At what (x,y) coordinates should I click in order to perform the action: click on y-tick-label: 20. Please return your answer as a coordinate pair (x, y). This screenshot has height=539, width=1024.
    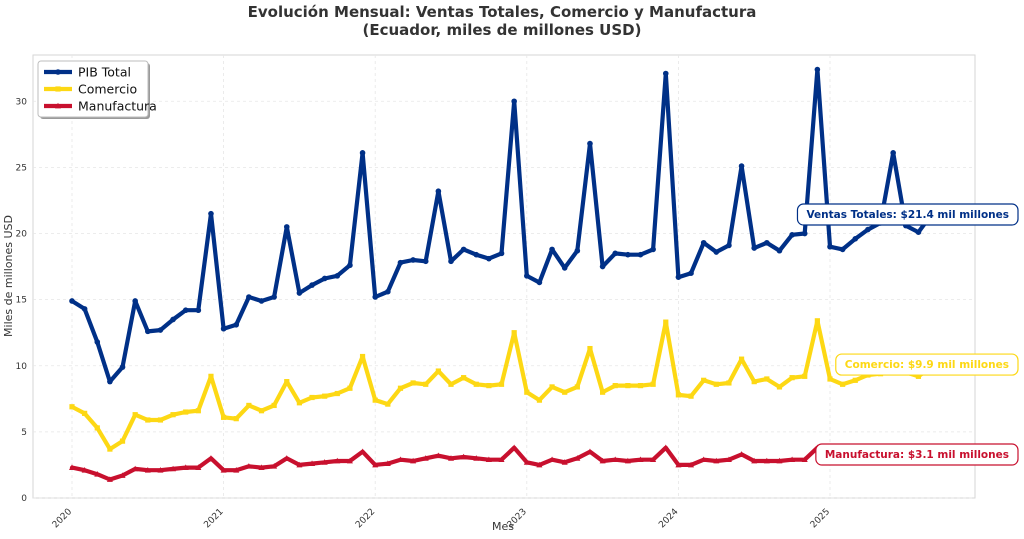
    Looking at the image, I should click on (22, 235).